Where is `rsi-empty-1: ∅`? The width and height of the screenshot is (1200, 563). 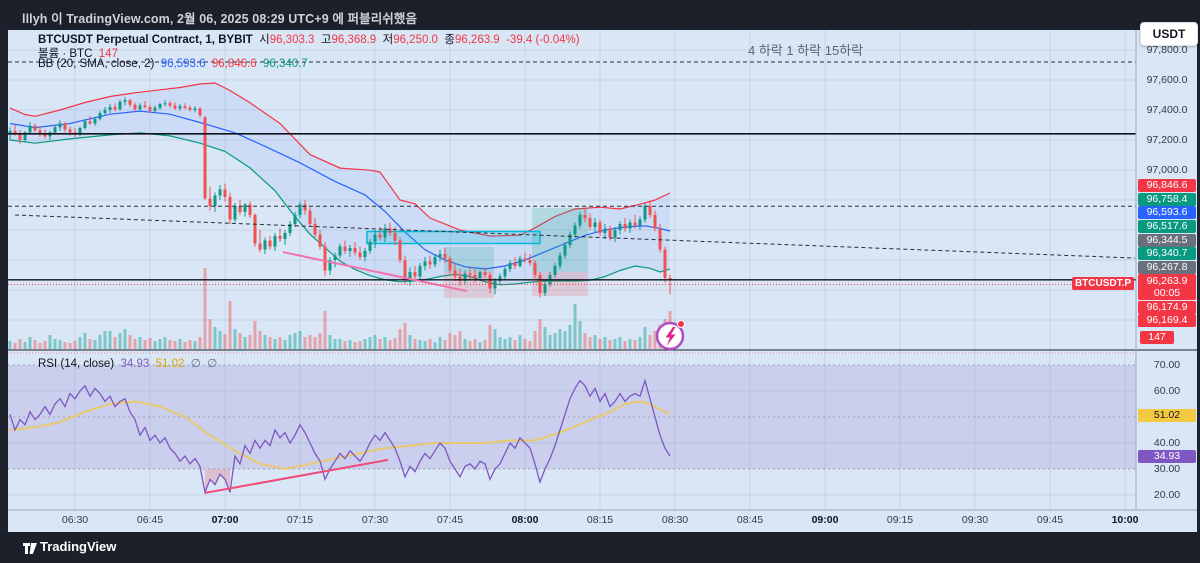 rsi-empty-1: ∅ is located at coordinates (195, 364).